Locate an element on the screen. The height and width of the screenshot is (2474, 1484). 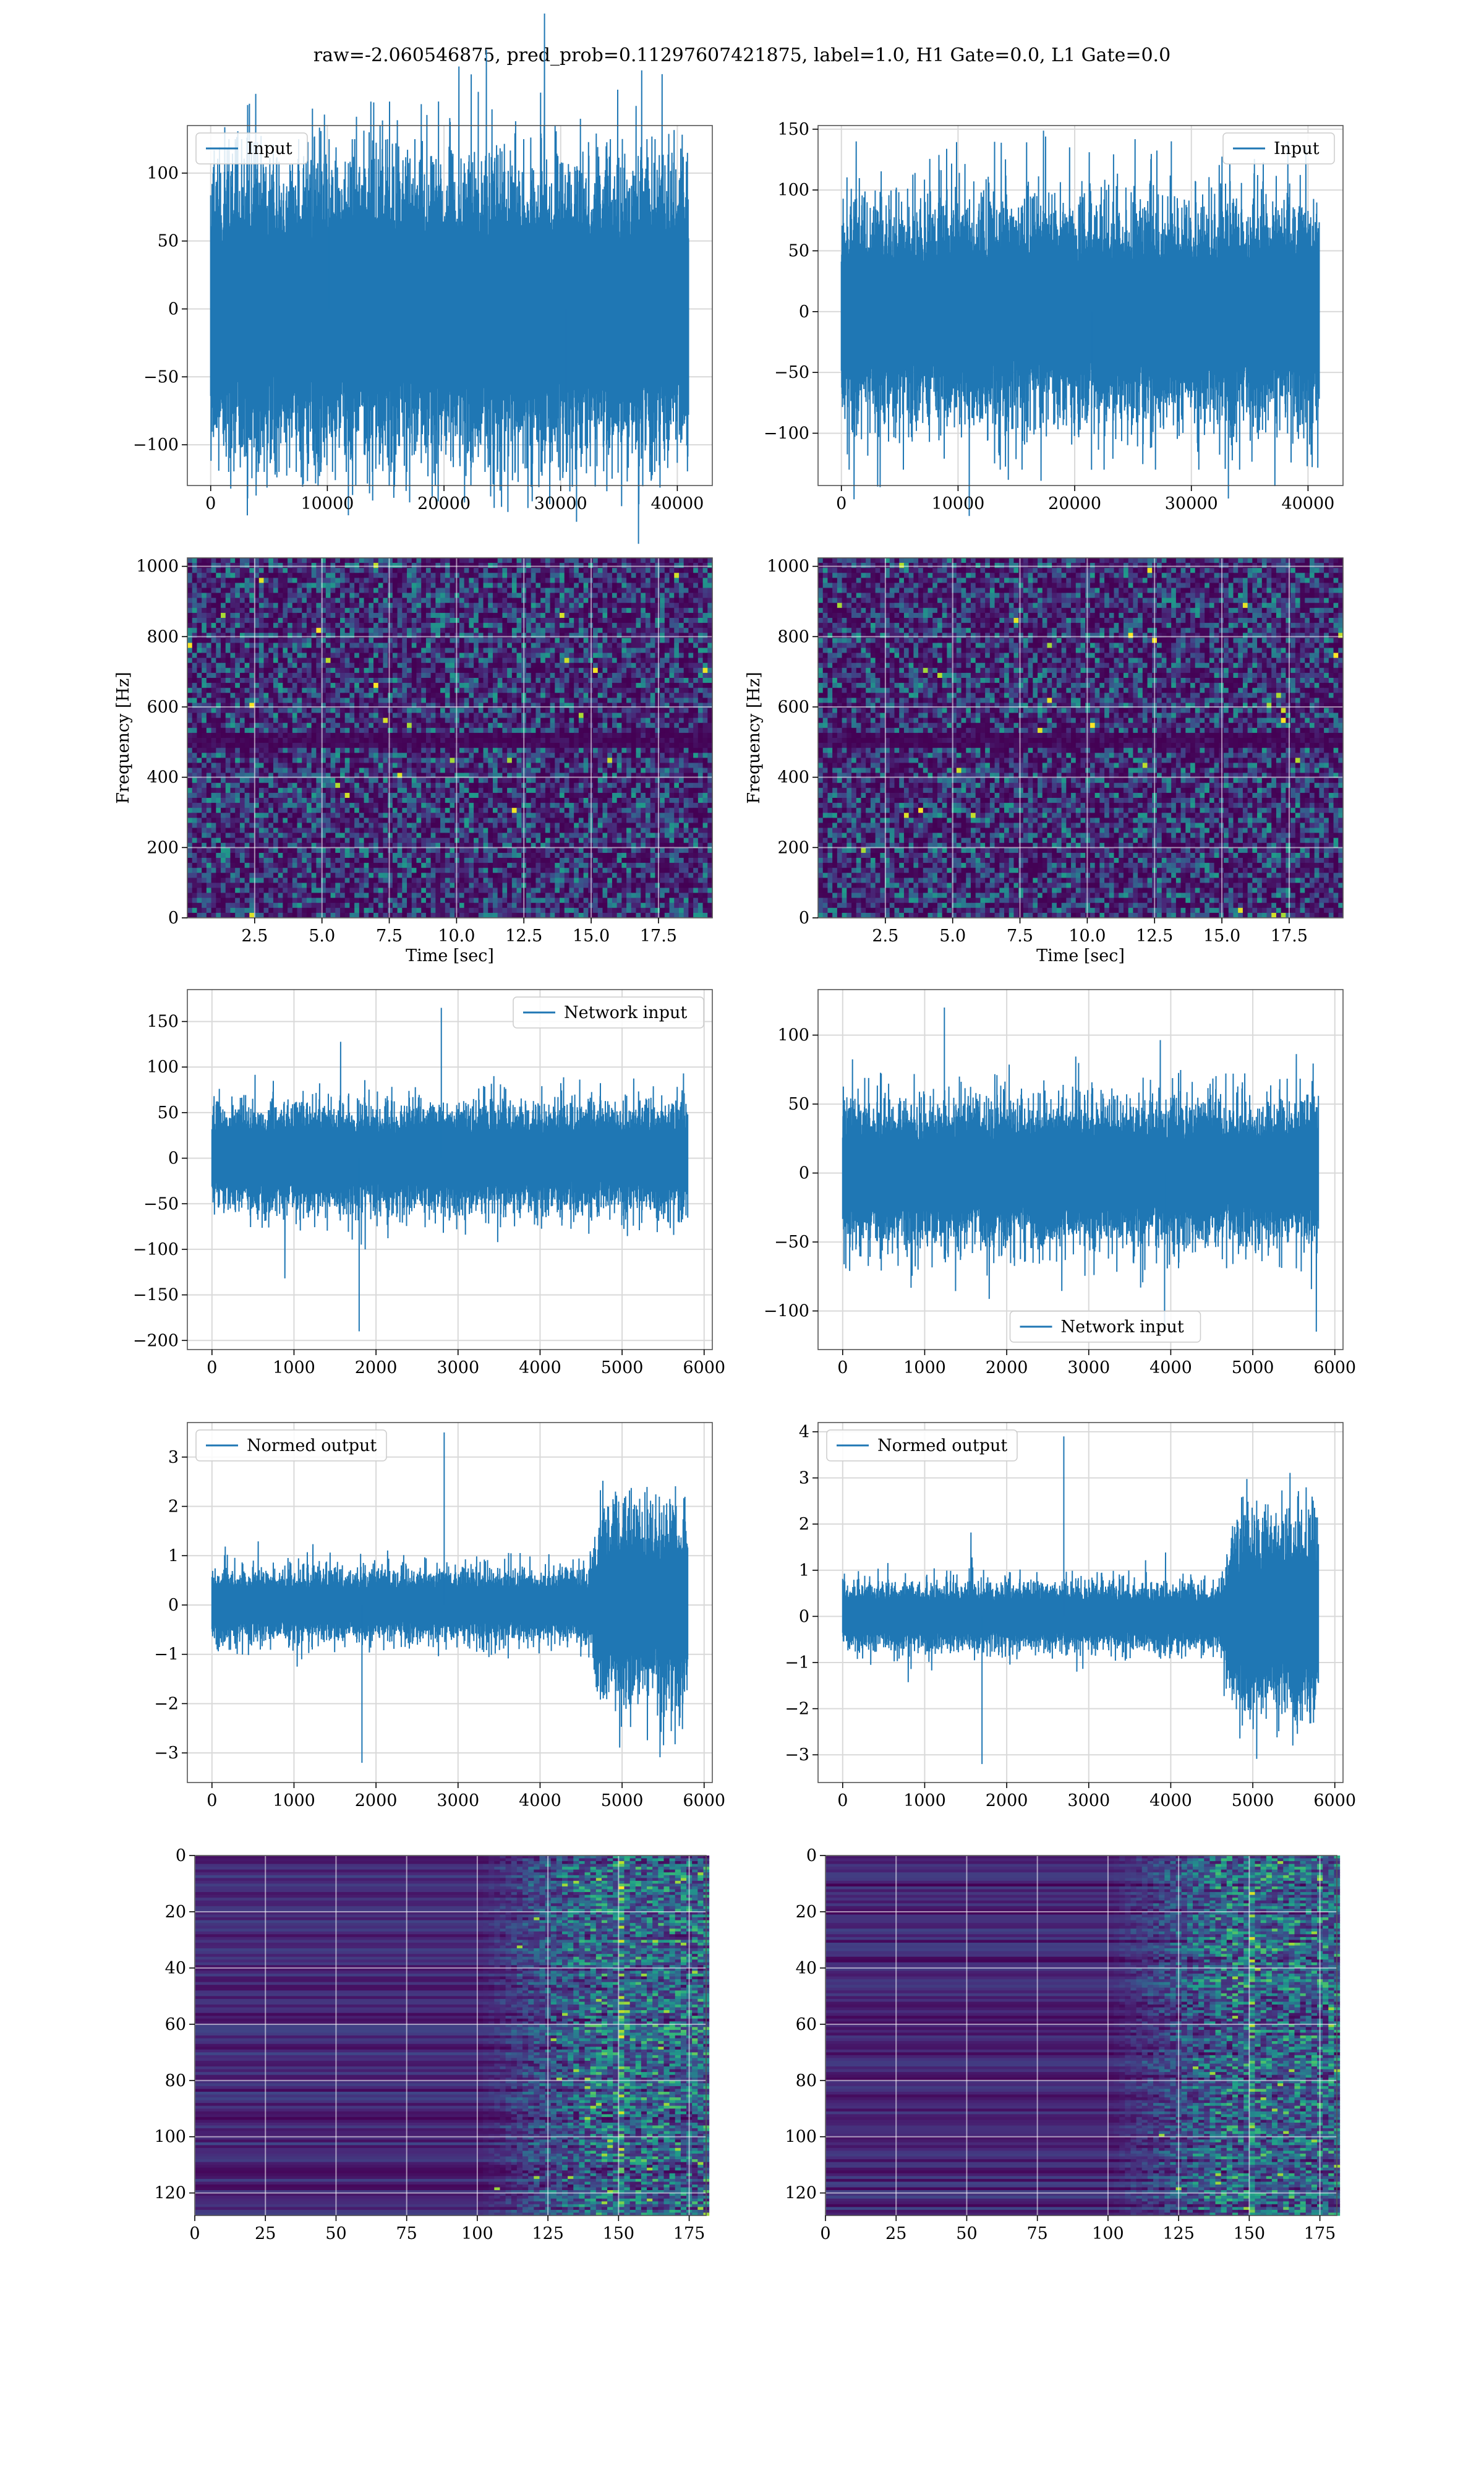
h1-normed-output-ytick-label: 0 is located at coordinates (173, 1606).